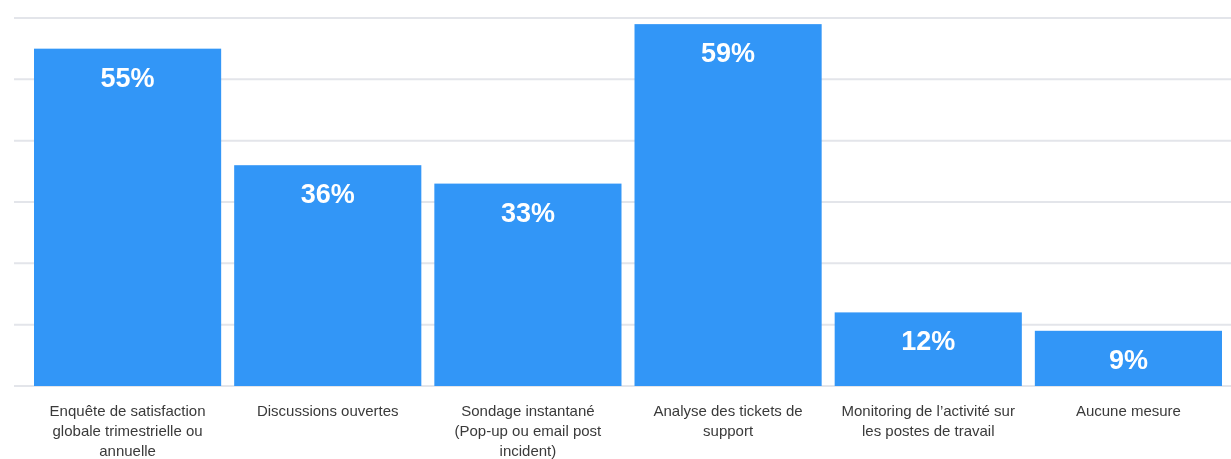 The image size is (1231, 459). What do you see at coordinates (528, 430) in the screenshot?
I see `x-tick-label: Sondage instantané (Pop-up ou email post incident)` at bounding box center [528, 430].